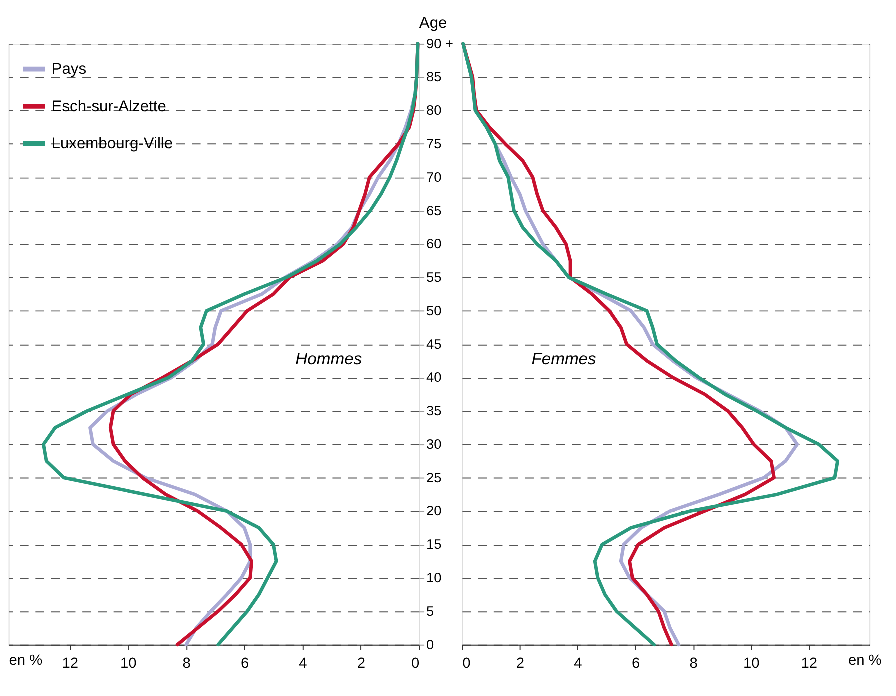 The height and width of the screenshot is (696, 896). What do you see at coordinates (434, 310) in the screenshot?
I see `y-tick-label: 50` at bounding box center [434, 310].